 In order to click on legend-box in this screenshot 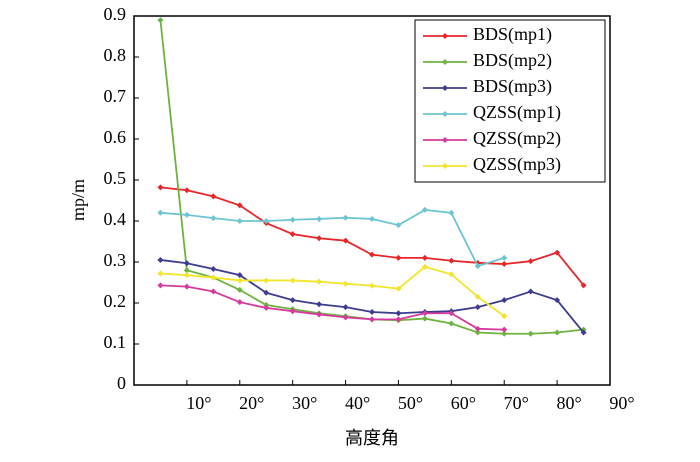, I will do `click(510, 101)`.